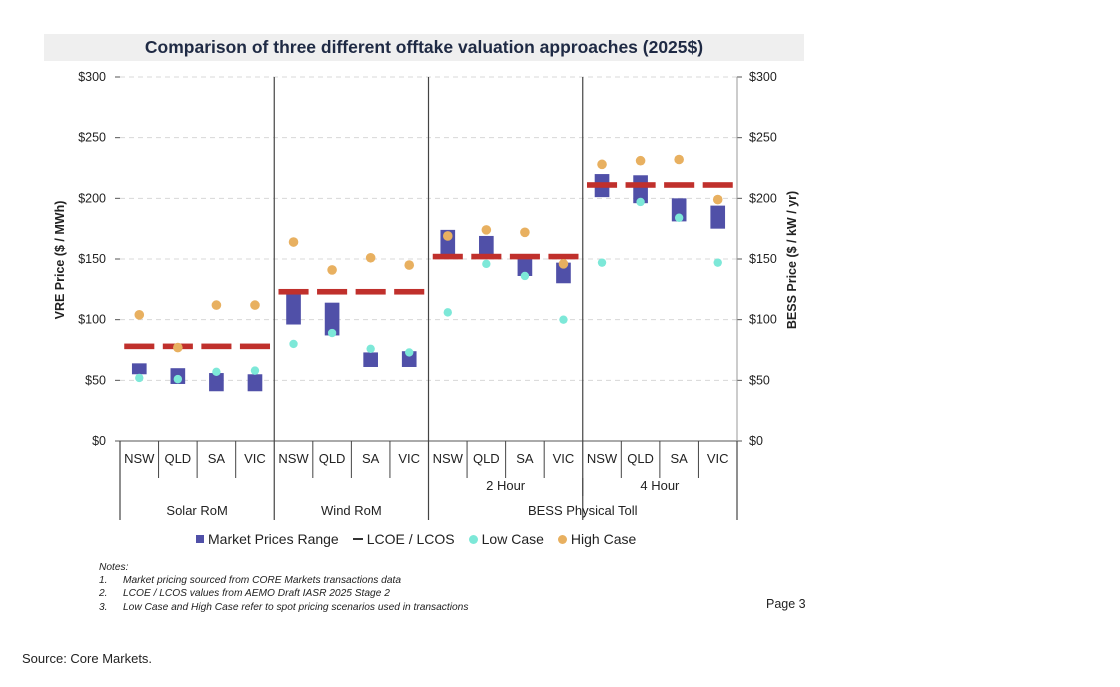  What do you see at coordinates (763, 77) in the screenshot?
I see `right-tick-label: $300` at bounding box center [763, 77].